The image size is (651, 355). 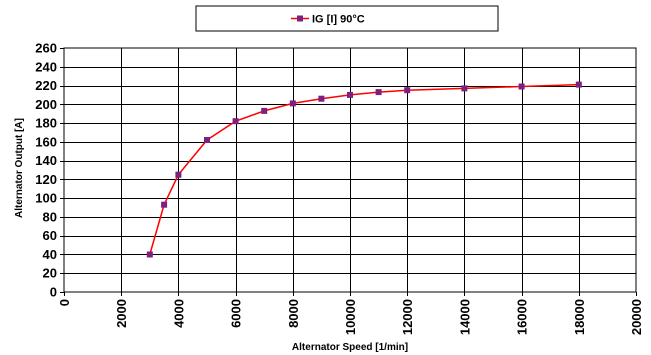 I want to click on y-tick-label: 240, so click(x=46, y=66).